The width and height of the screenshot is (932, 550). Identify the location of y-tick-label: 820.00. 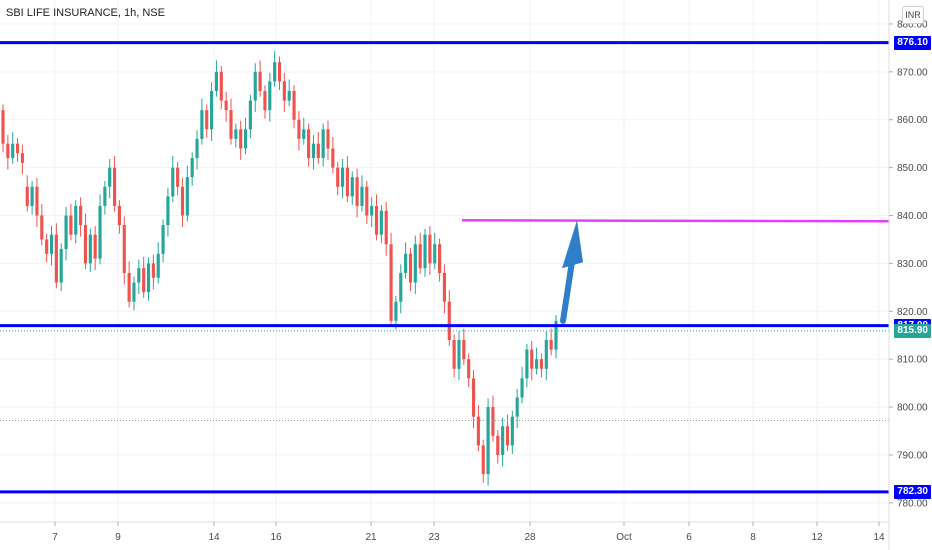
(912, 312).